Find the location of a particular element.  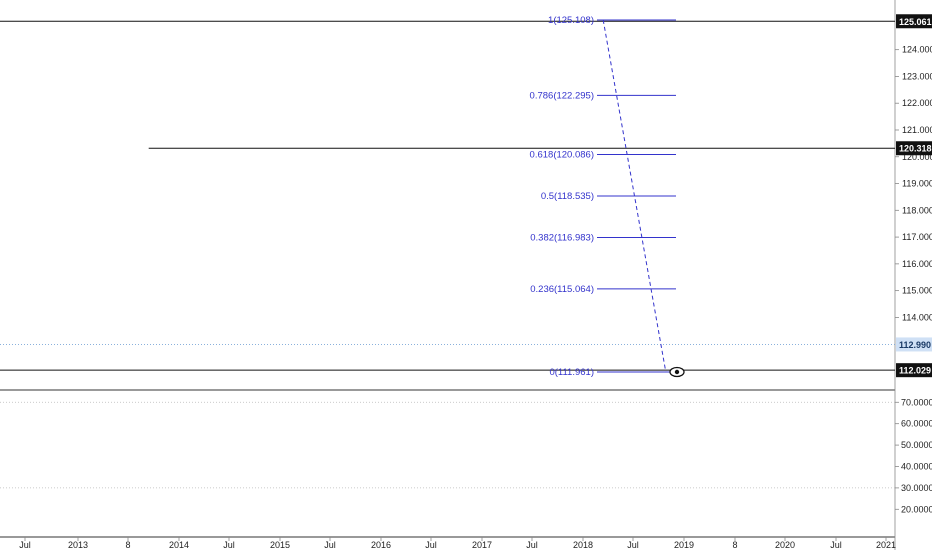

time-tick-label: 2020 is located at coordinates (785, 545).